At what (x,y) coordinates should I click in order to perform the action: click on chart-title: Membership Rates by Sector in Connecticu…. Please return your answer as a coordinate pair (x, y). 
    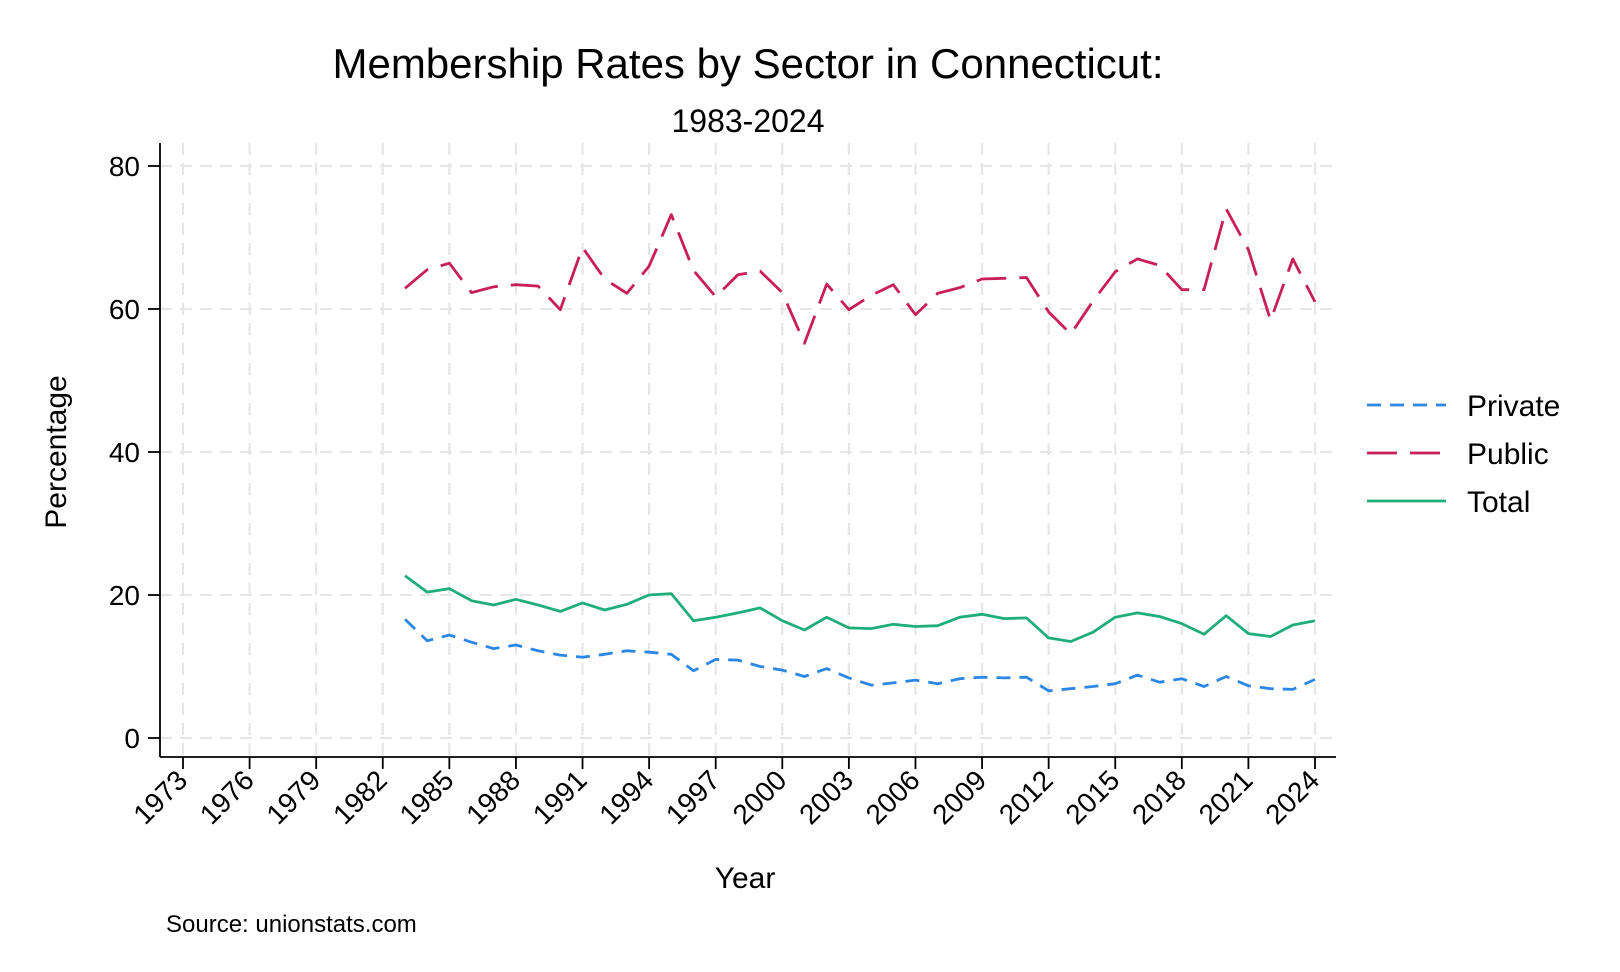
    Looking at the image, I should click on (747, 63).